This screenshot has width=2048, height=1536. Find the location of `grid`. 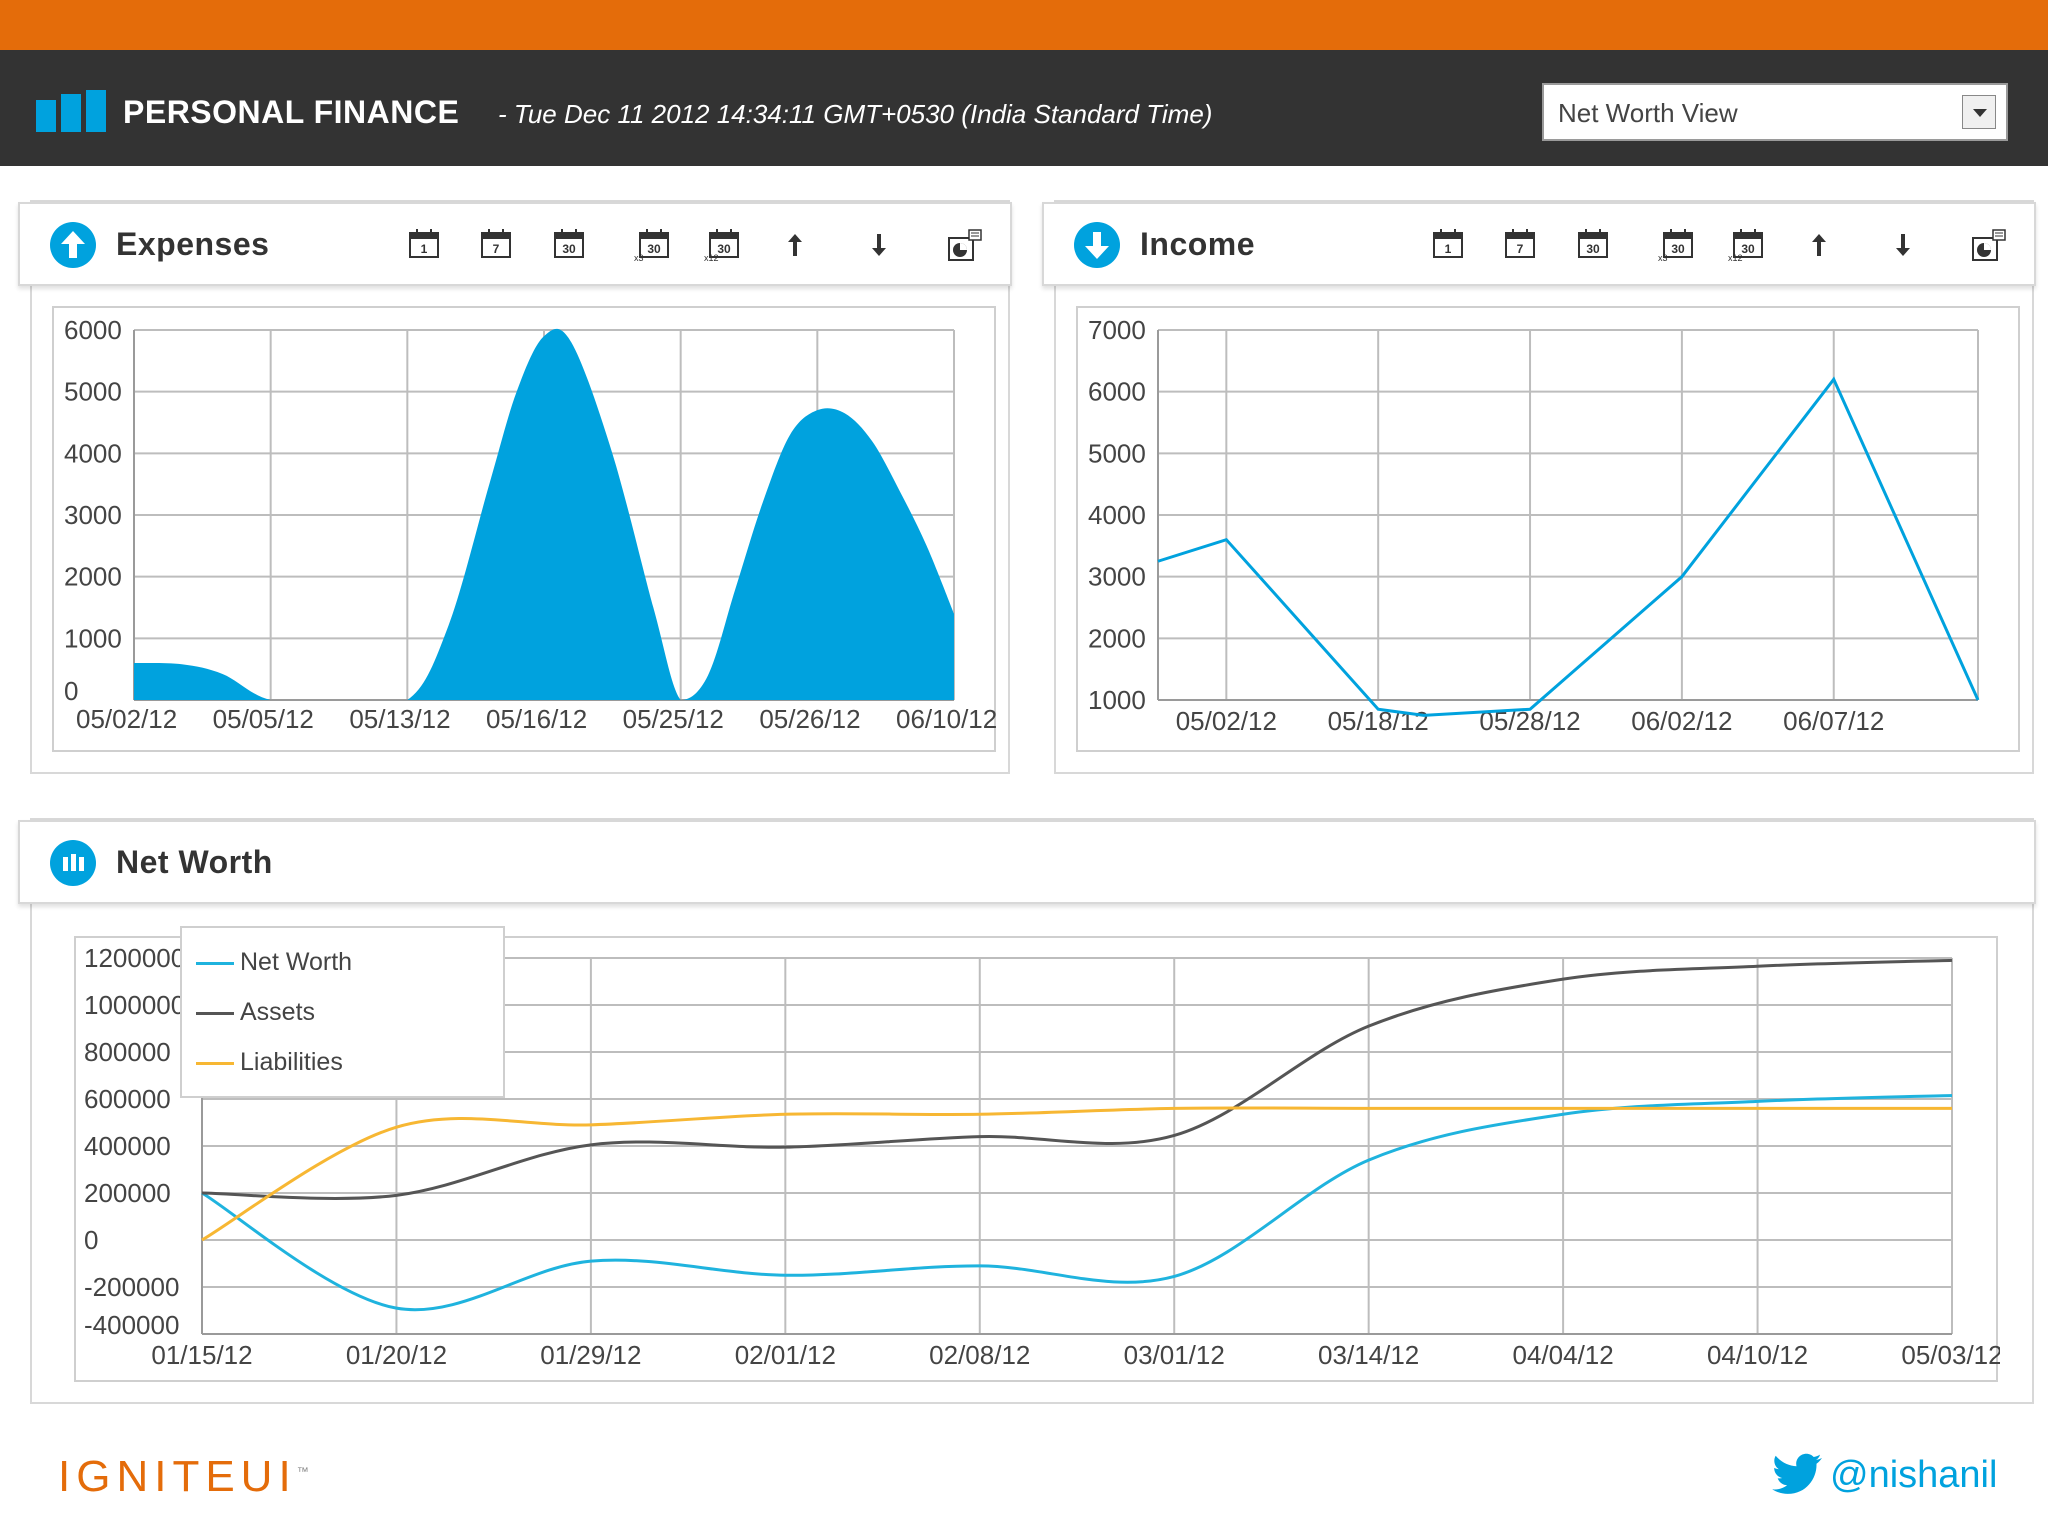

grid is located at coordinates (1568, 515).